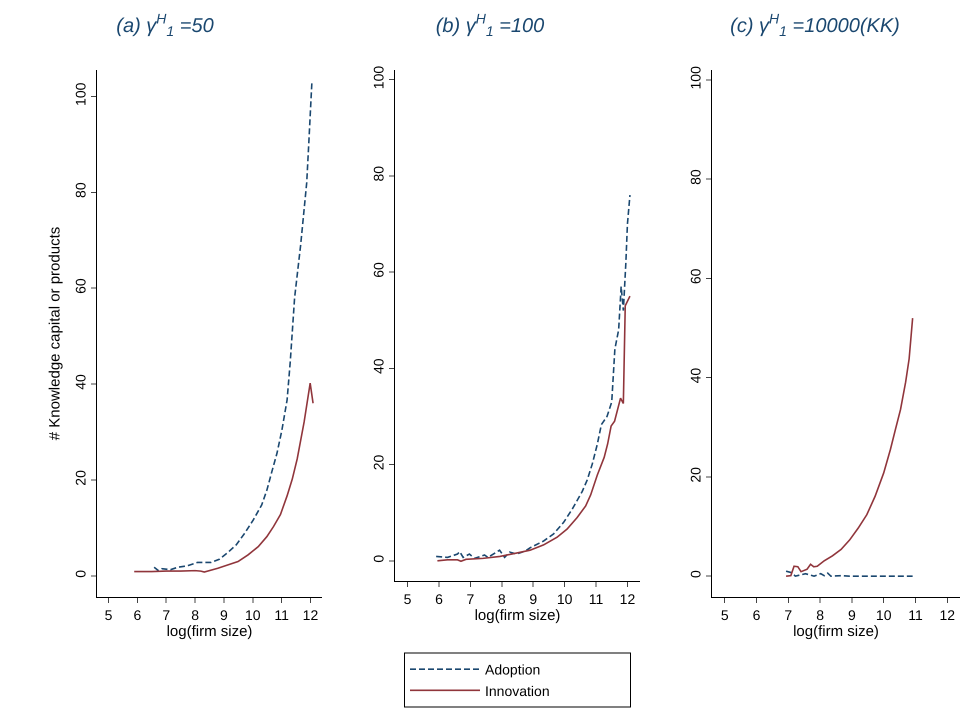 Image resolution: width=980 pixels, height=719 pixels. Describe the element at coordinates (512, 670) in the screenshot. I see `legend-label: Adoption` at that location.